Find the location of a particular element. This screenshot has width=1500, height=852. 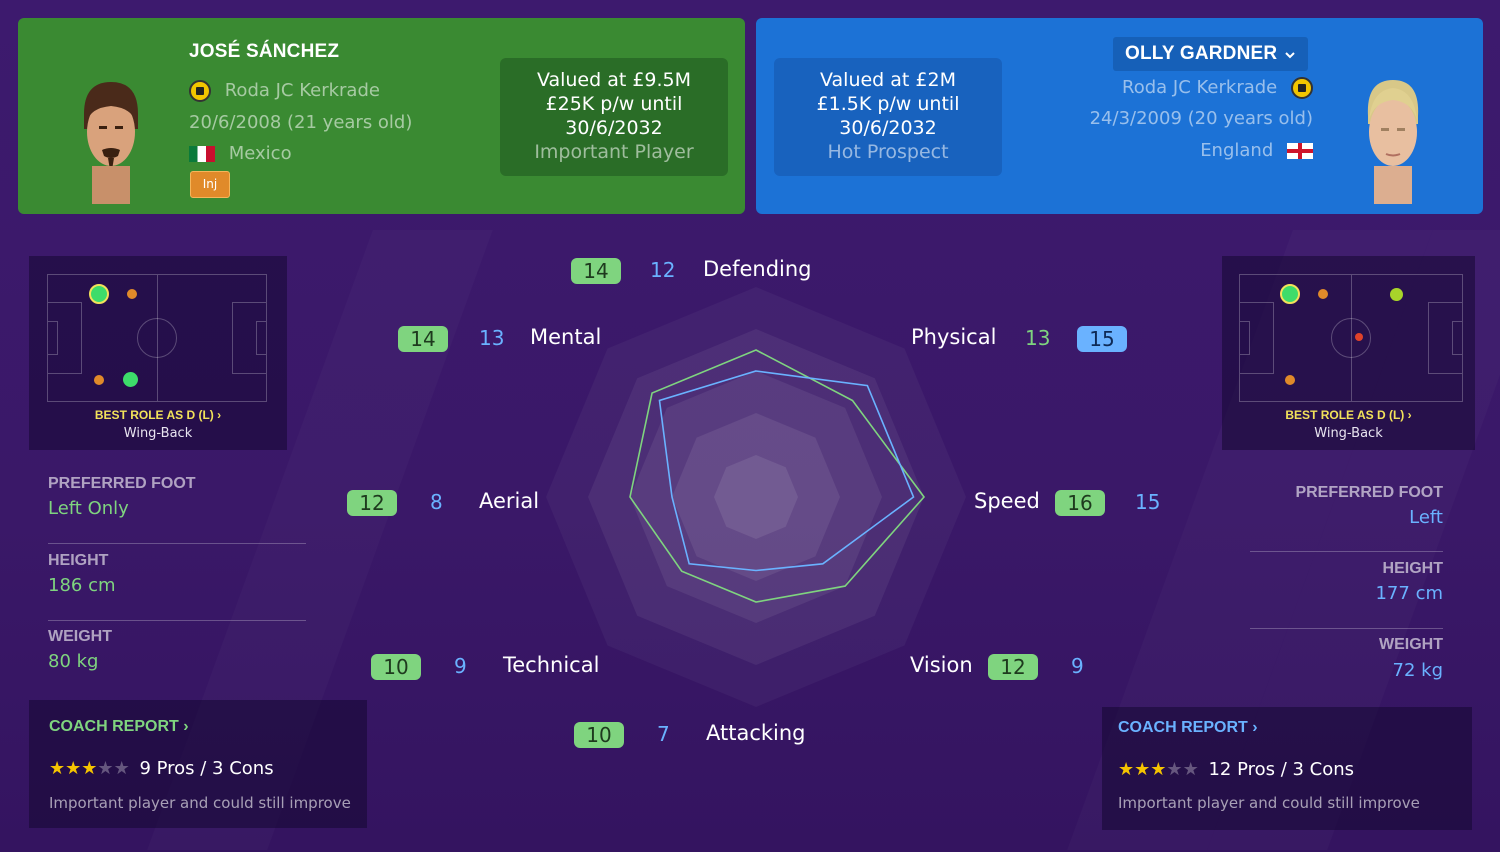

vision-right-value: 9 is located at coordinates (1077, 666).